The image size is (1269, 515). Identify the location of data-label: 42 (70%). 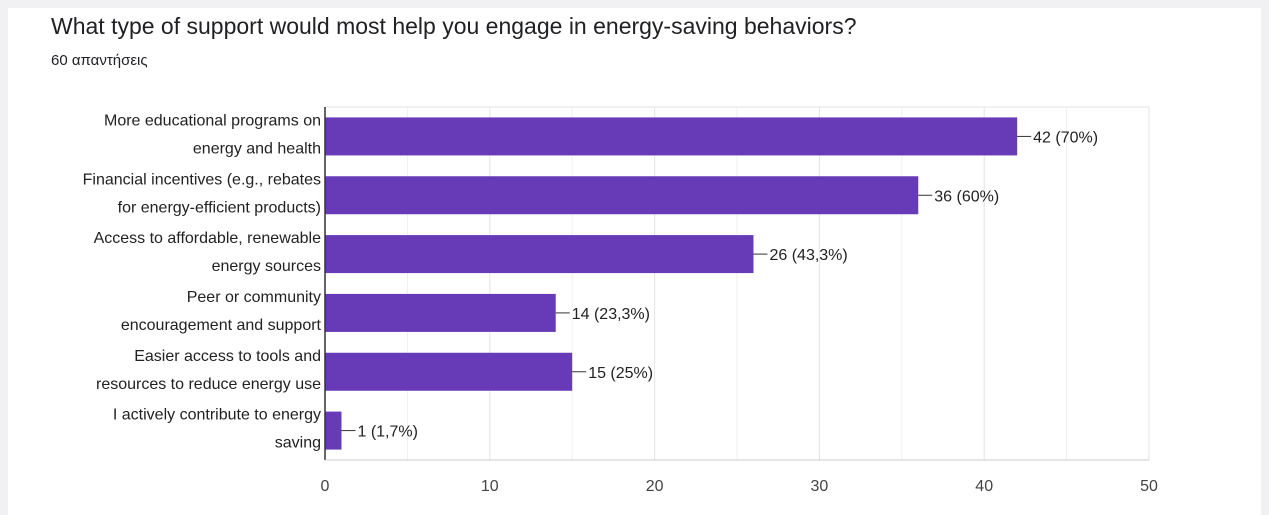
(1065, 137).